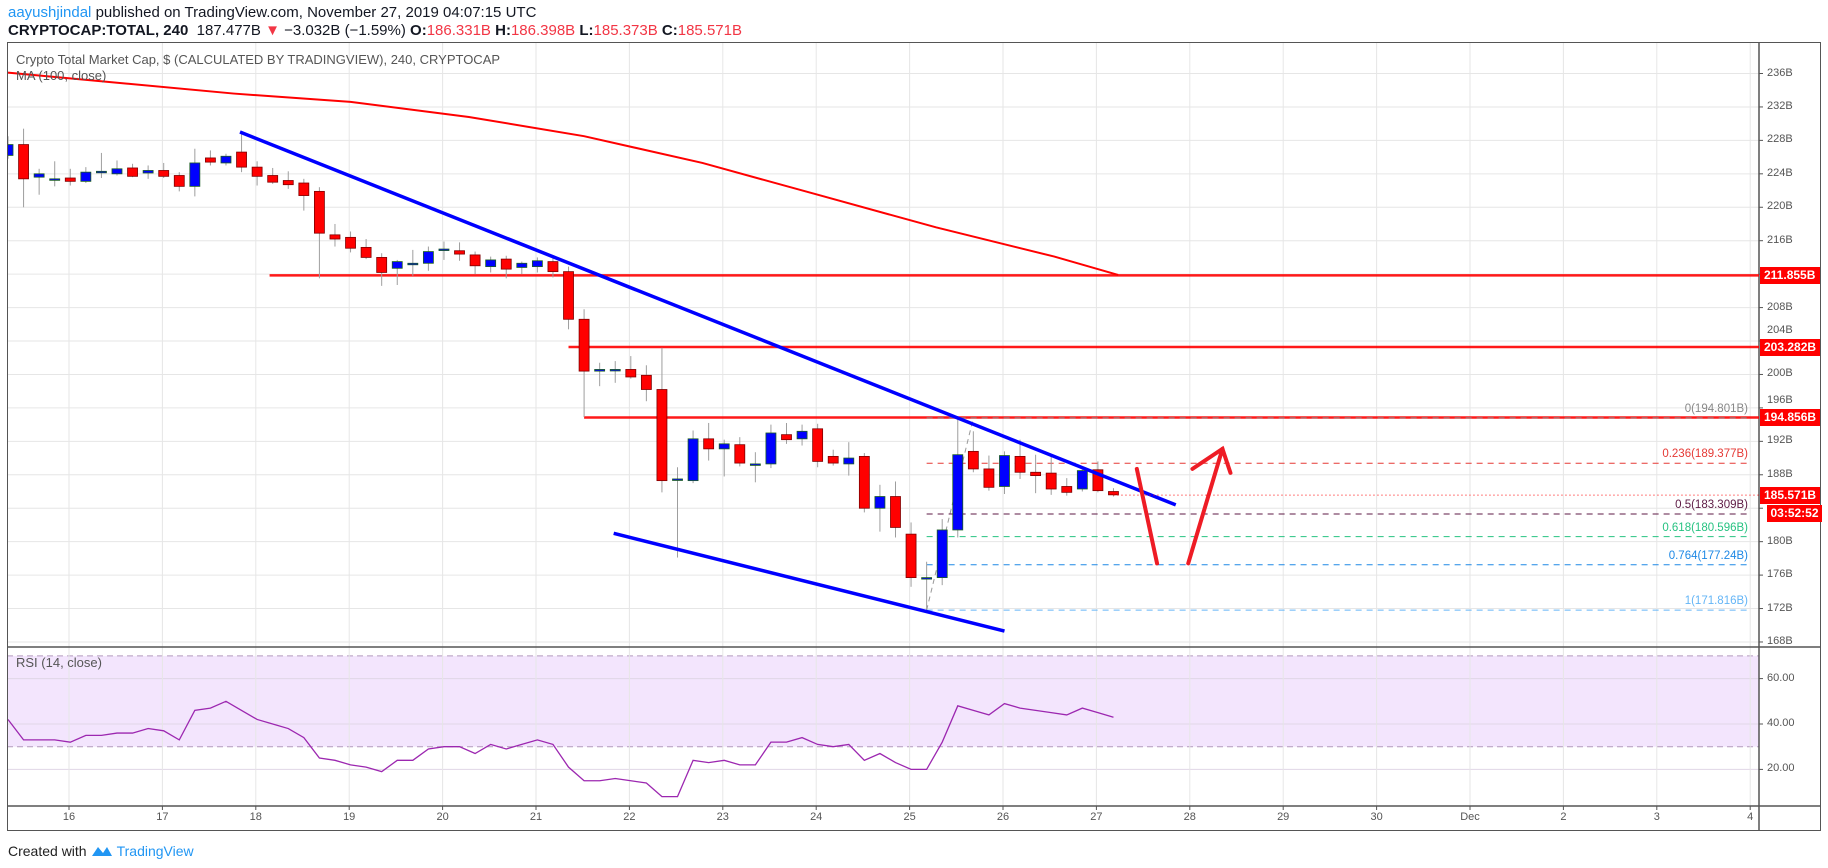 The height and width of the screenshot is (868, 1828). I want to click on down-arrow-icon: ▼, so click(272, 30).